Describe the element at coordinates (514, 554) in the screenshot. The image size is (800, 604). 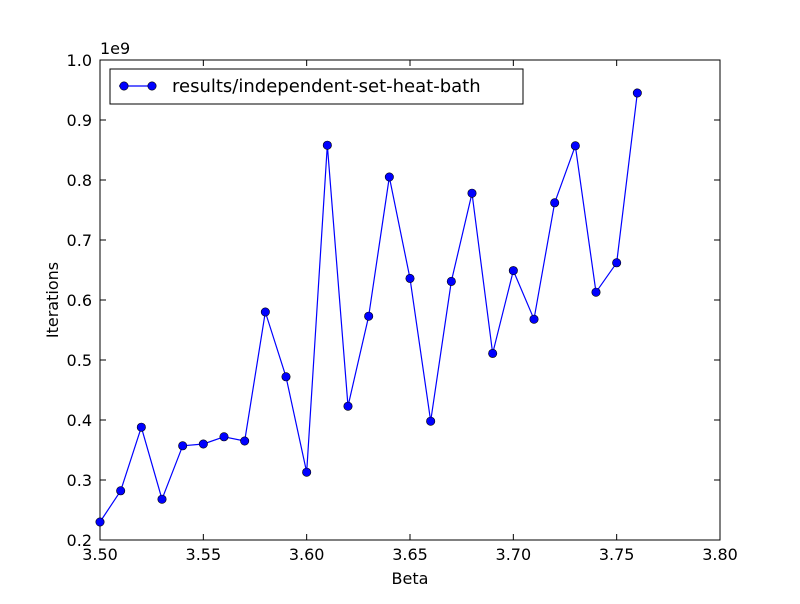
I see `x-tick-label: 3.70` at that location.